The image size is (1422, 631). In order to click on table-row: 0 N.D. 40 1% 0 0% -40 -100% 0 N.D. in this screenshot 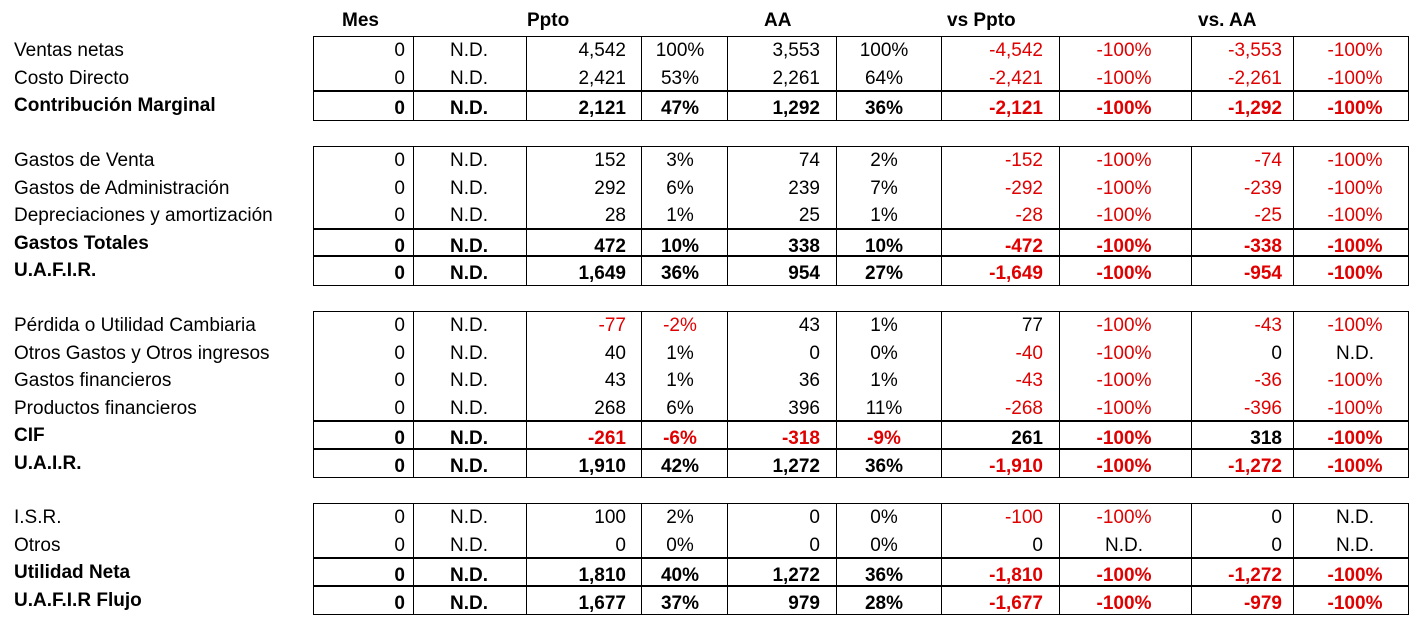, I will do `click(861, 353)`.